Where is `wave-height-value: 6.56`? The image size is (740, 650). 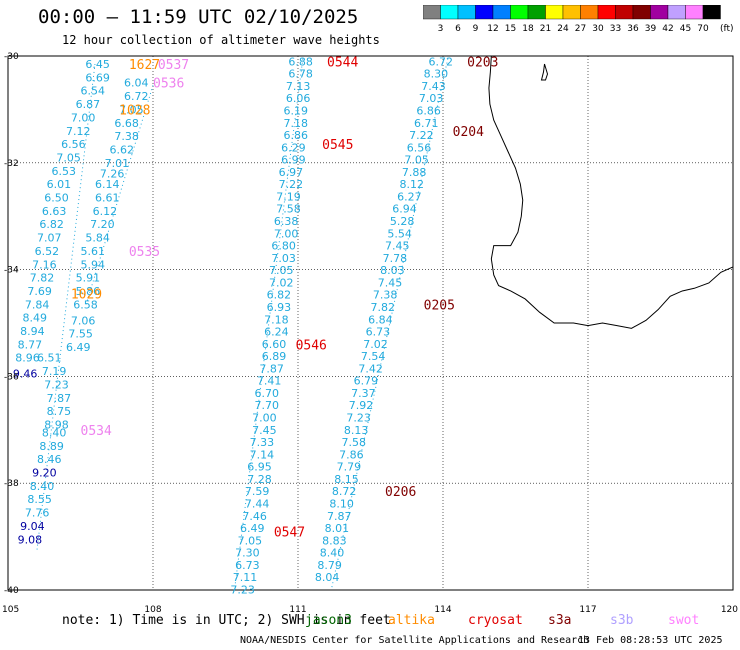
wave-height-value: 6.56 is located at coordinates (419, 147).